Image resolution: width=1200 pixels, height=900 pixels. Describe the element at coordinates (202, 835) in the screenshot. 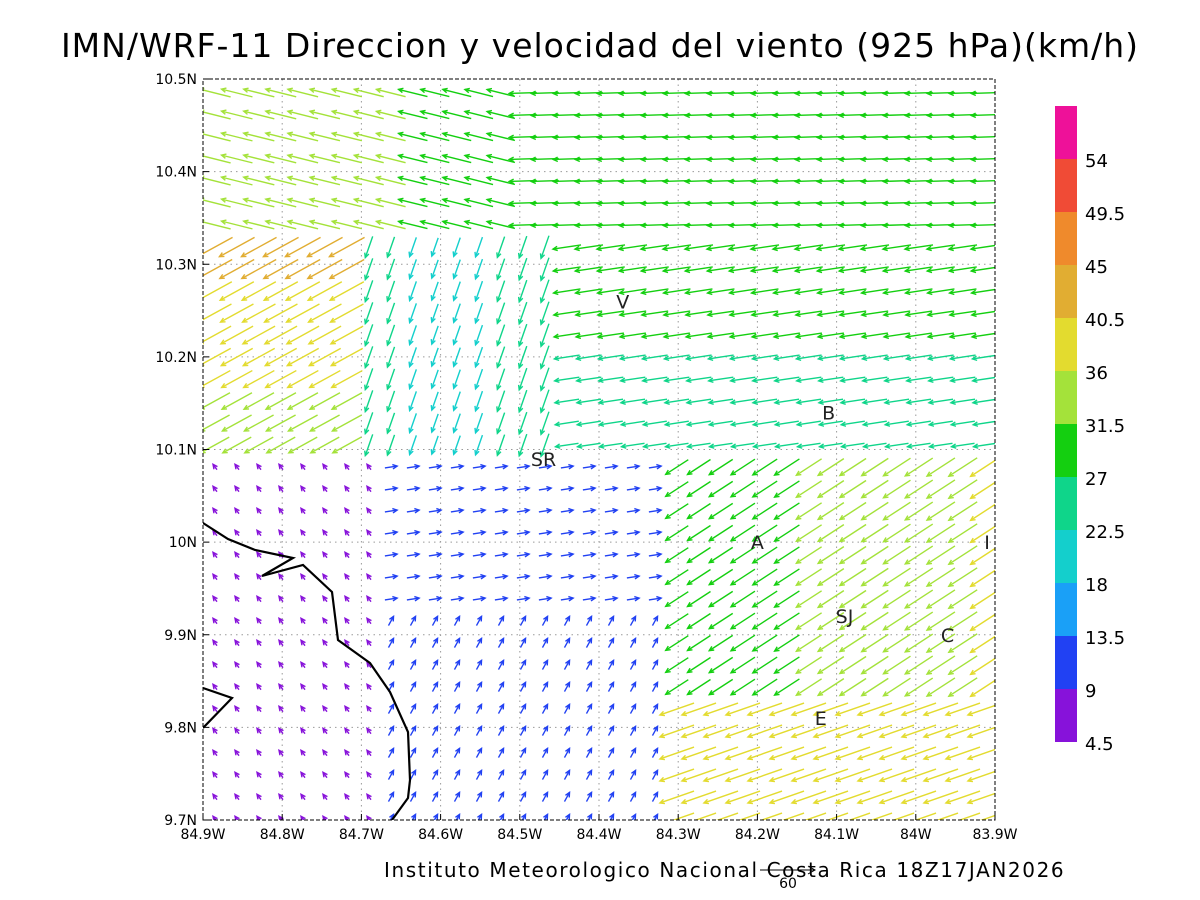

I see `x-tick-label: 84.9W` at that location.